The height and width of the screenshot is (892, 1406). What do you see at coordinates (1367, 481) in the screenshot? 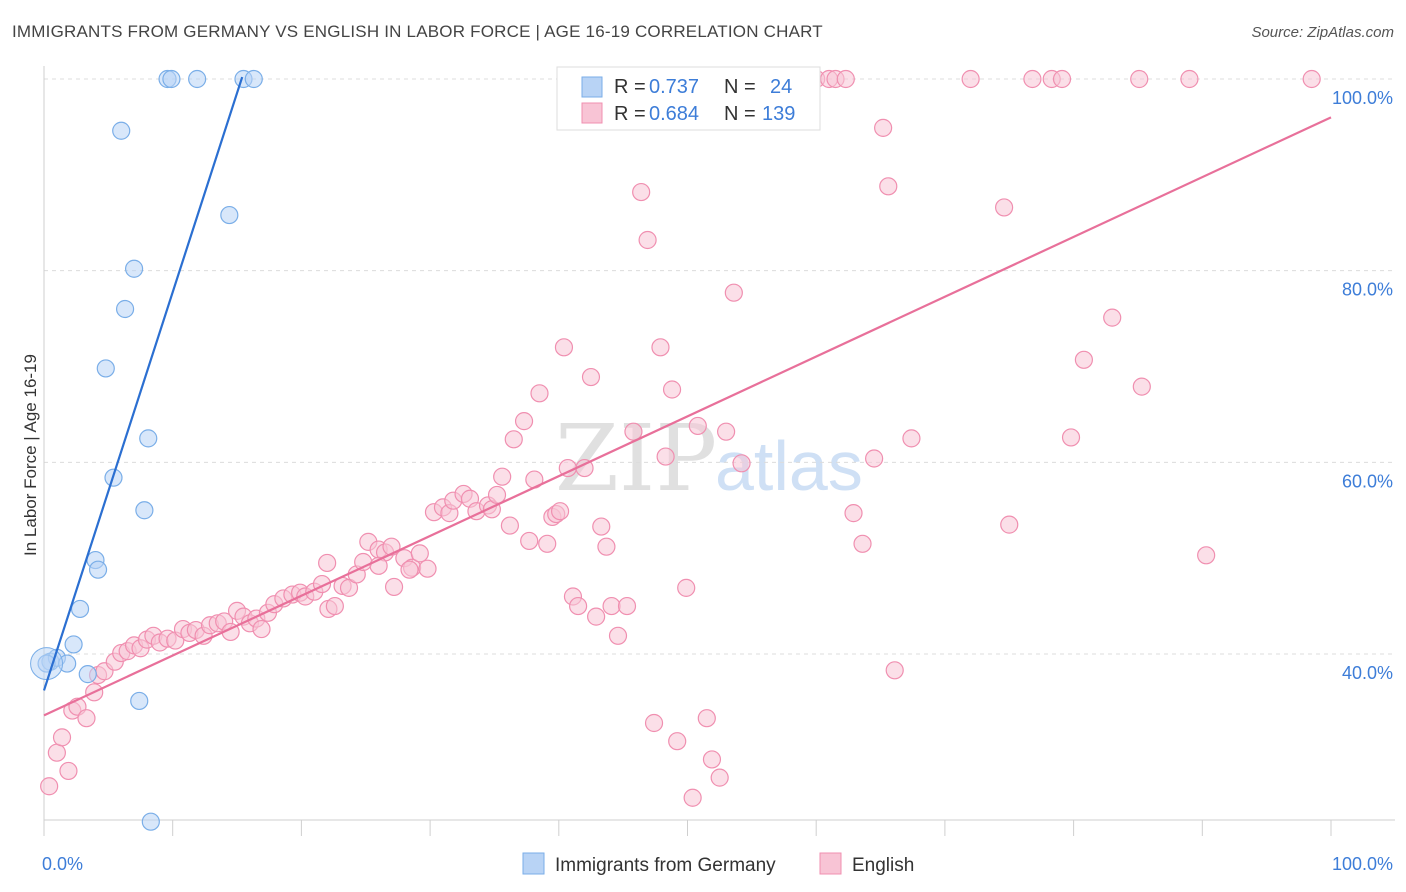
I see `y-tick-label-60: 60.0%` at bounding box center [1367, 481].